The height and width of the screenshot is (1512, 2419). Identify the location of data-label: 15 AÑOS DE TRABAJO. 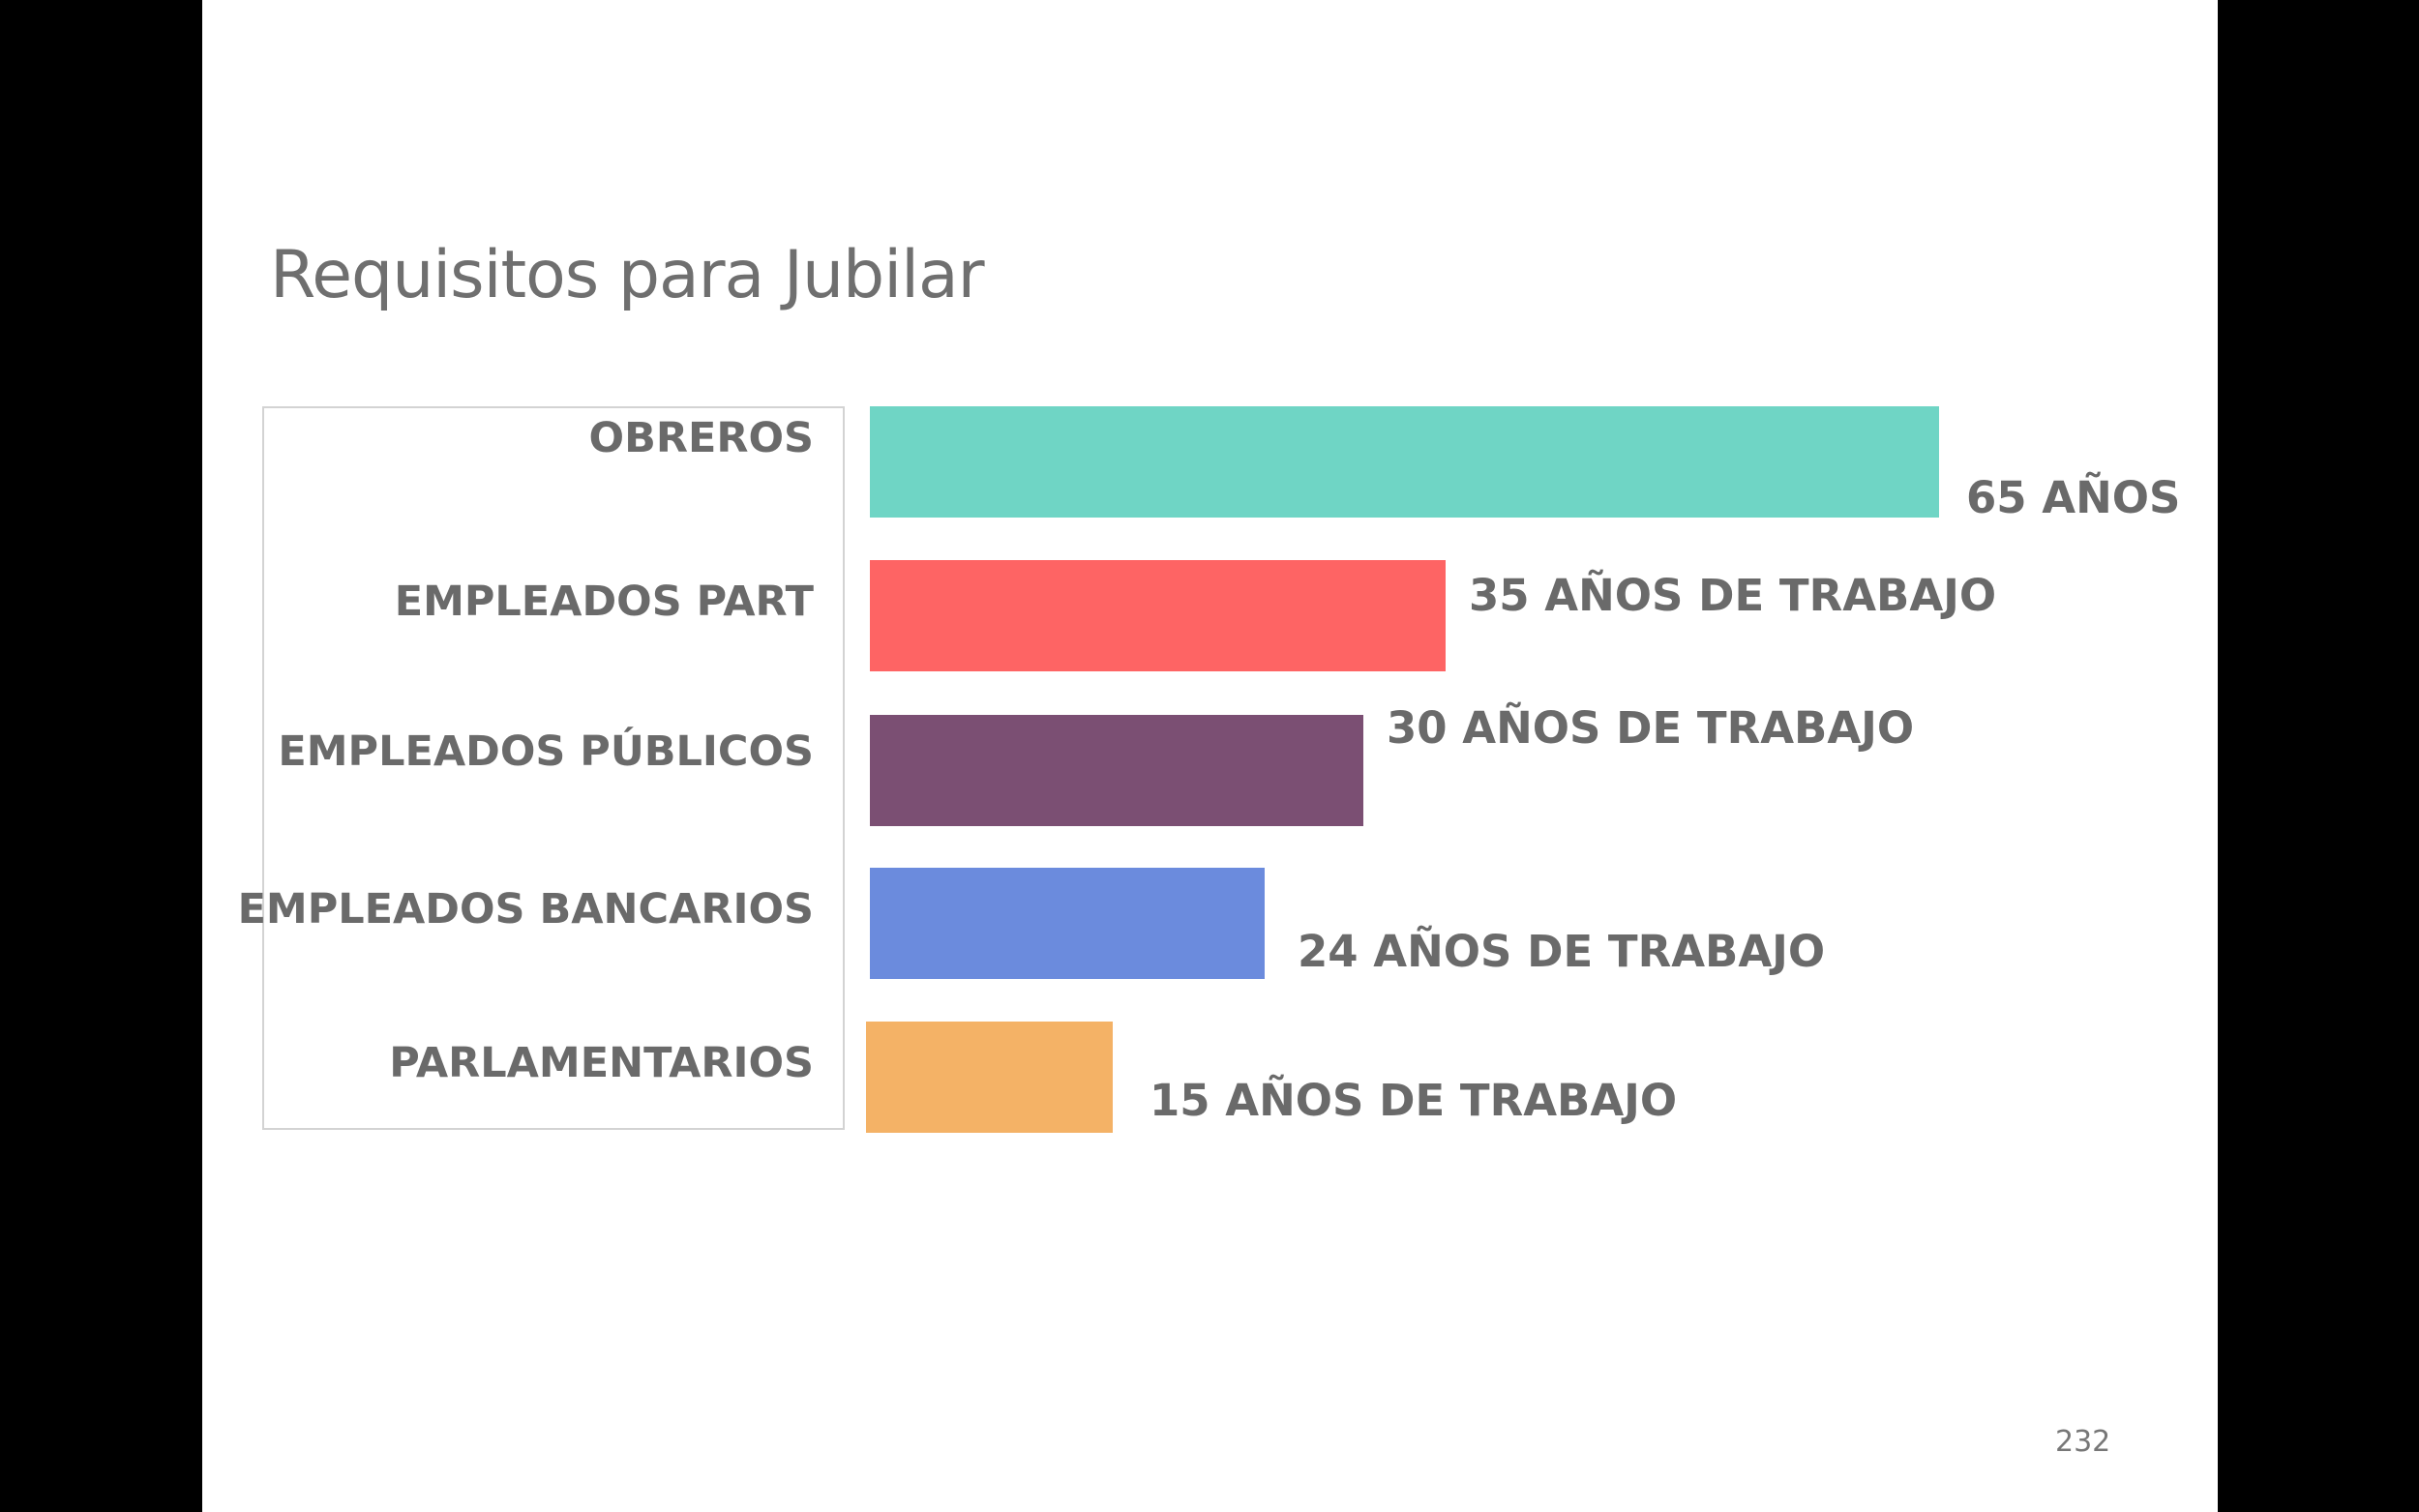
(1414, 1100).